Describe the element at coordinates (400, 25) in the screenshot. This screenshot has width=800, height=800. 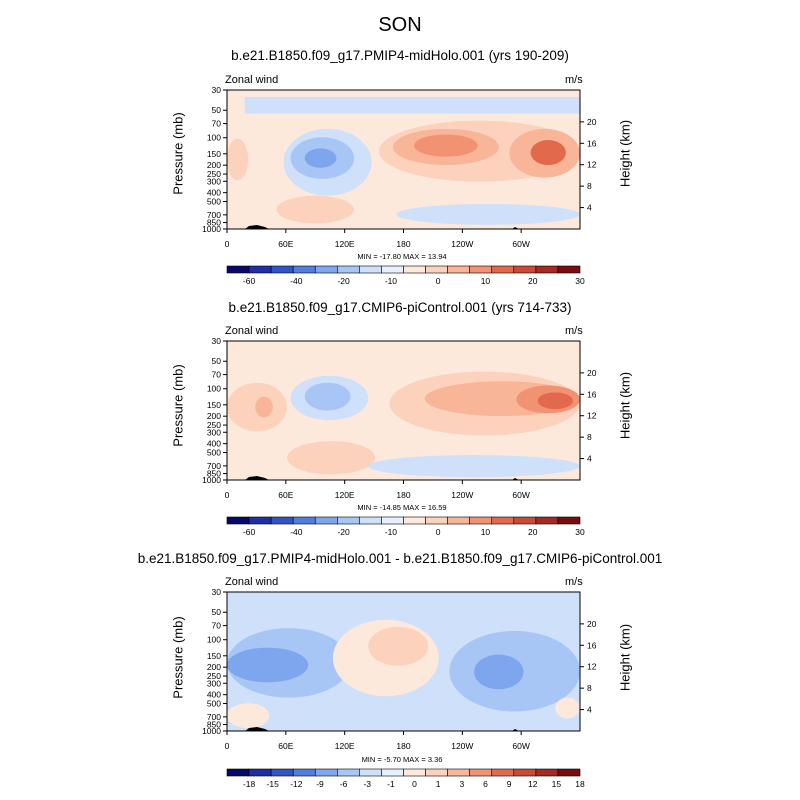
I see `page-title: SON` at that location.